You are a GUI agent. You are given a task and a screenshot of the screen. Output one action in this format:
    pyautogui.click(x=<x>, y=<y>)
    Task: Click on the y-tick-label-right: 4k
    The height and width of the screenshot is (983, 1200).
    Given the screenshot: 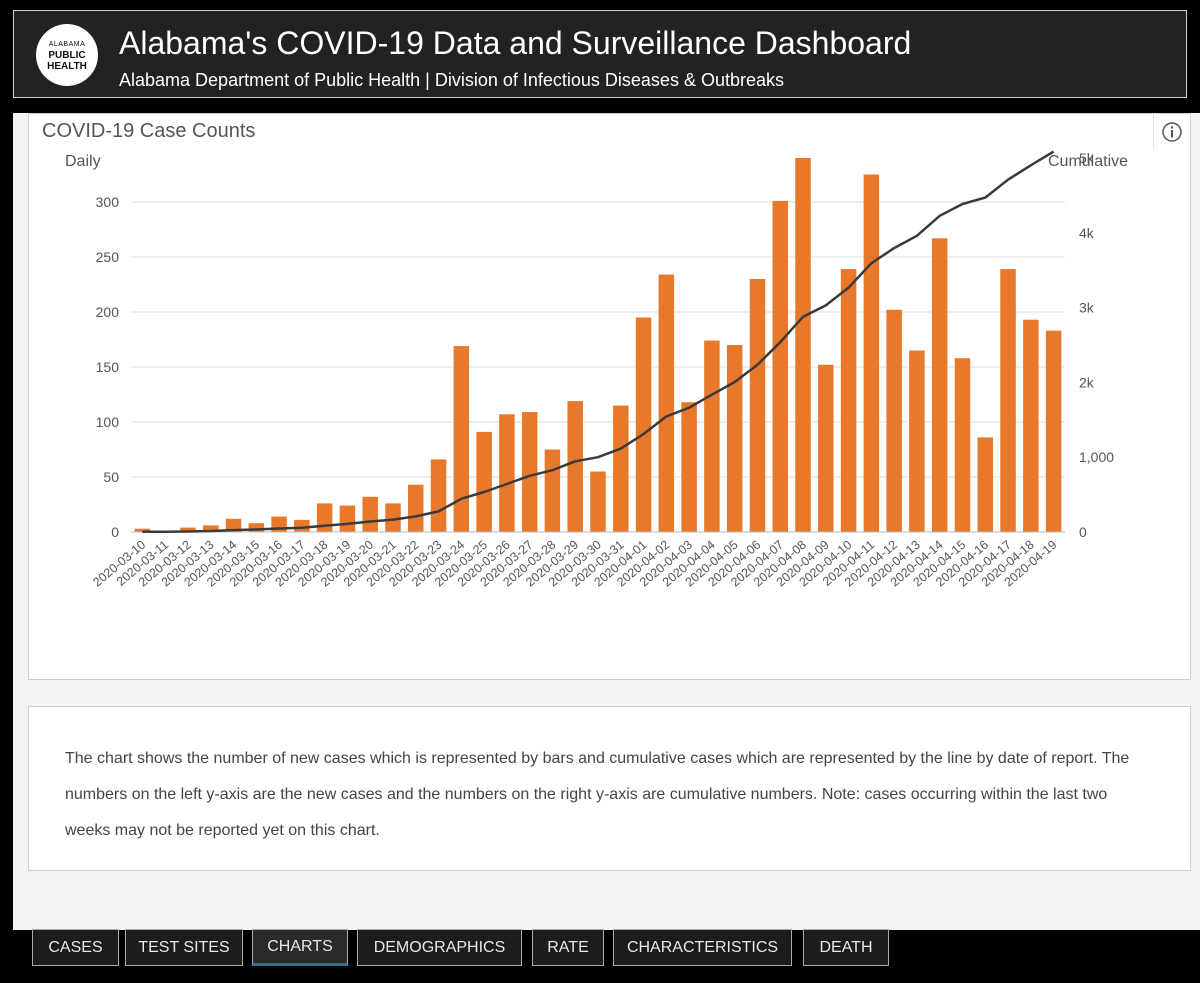 What is the action you would take?
    pyautogui.click(x=1087, y=233)
    